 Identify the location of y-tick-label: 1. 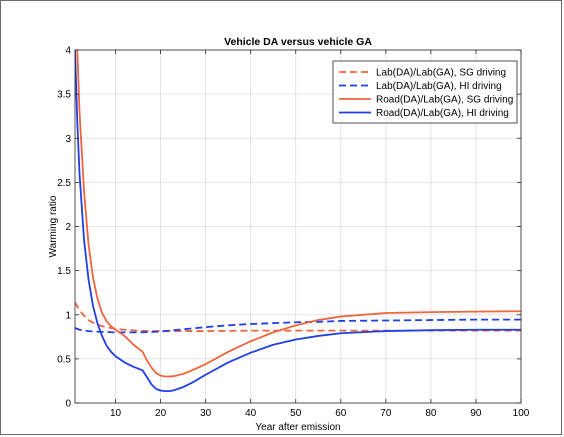
(68, 315).